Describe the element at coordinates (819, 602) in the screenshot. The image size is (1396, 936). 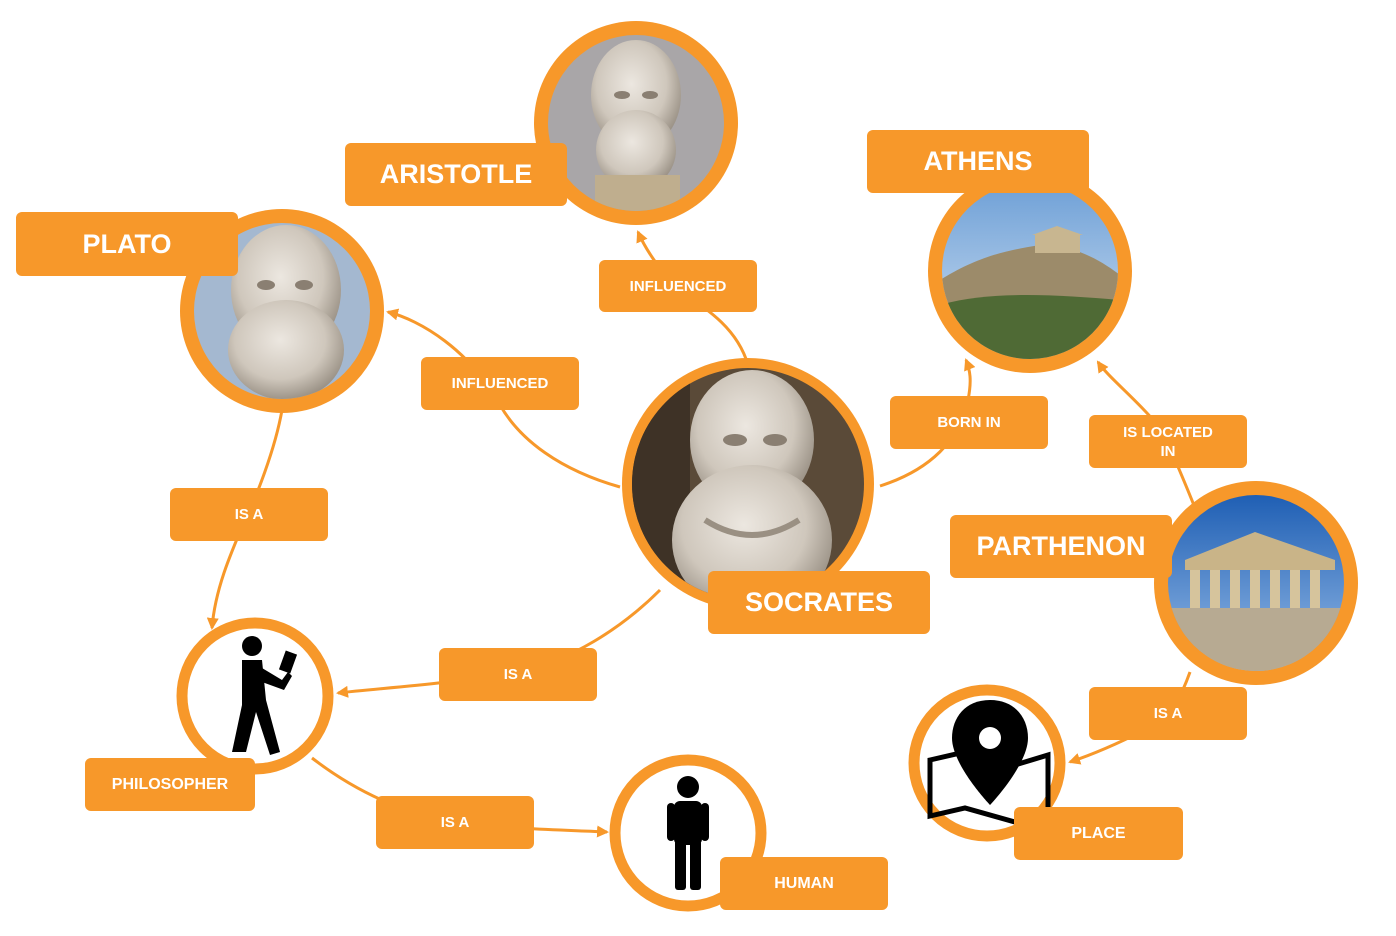
I see `socrates-label: SOCRATES` at that location.